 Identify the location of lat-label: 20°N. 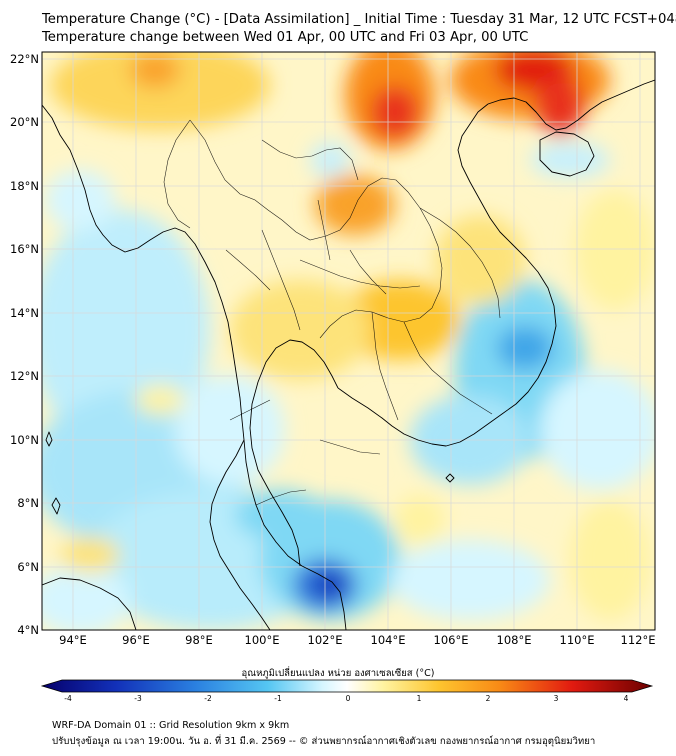
(24, 122).